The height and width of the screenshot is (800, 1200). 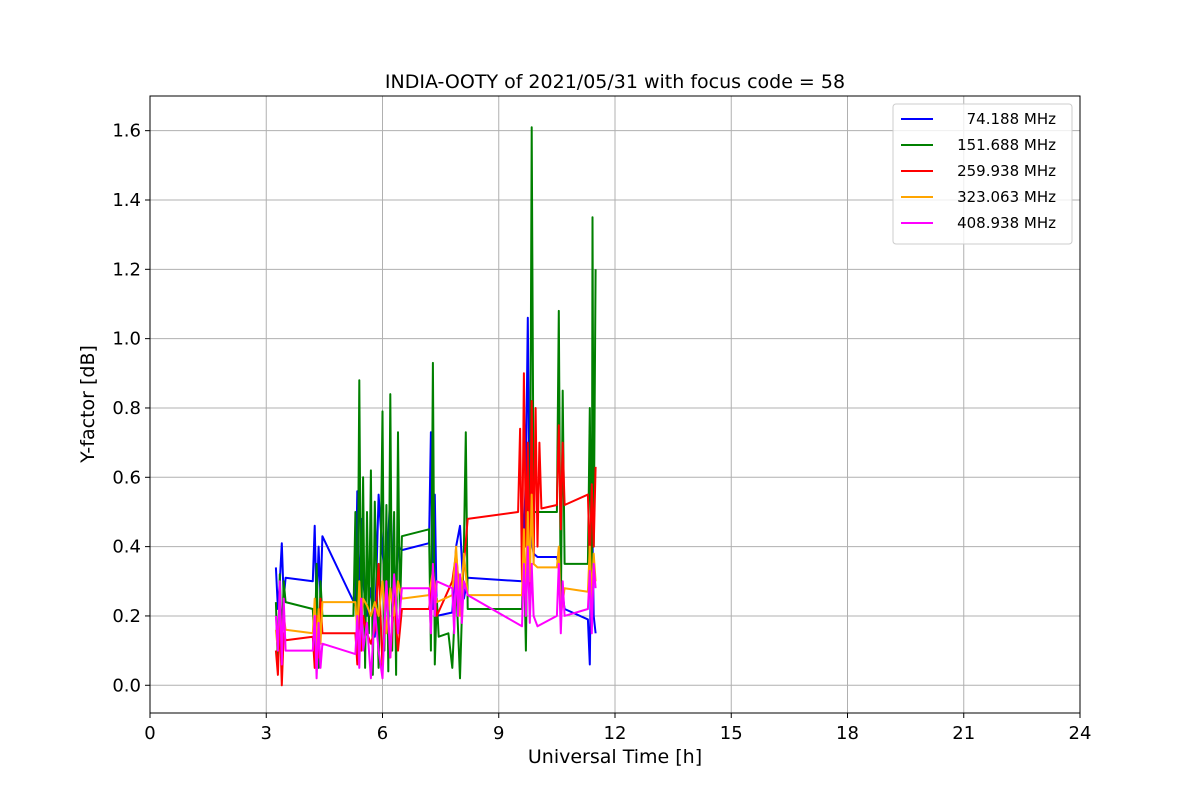 What do you see at coordinates (266, 733) in the screenshot?
I see `x-tick-label: 3` at bounding box center [266, 733].